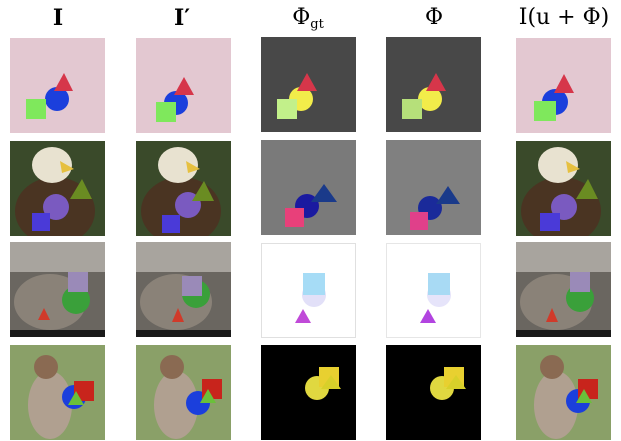  What do you see at coordinates (433, 187) in the screenshot?
I see `row2-estimated-flow` at bounding box center [433, 187].